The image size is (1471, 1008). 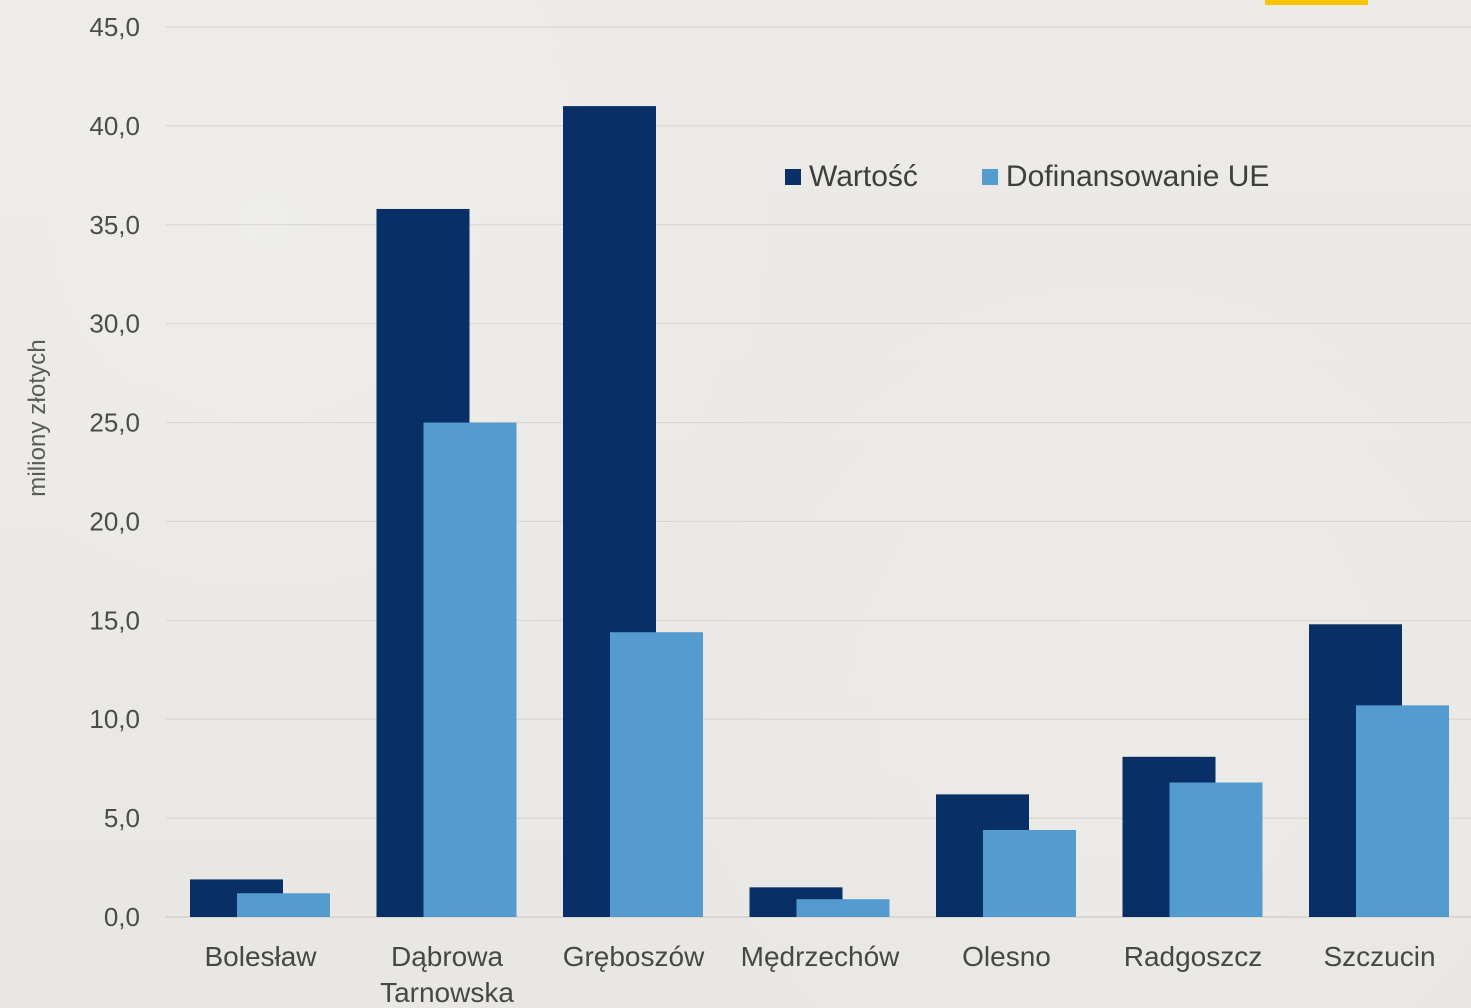 I want to click on legend-item-wartosc: Wartość, so click(x=851, y=177).